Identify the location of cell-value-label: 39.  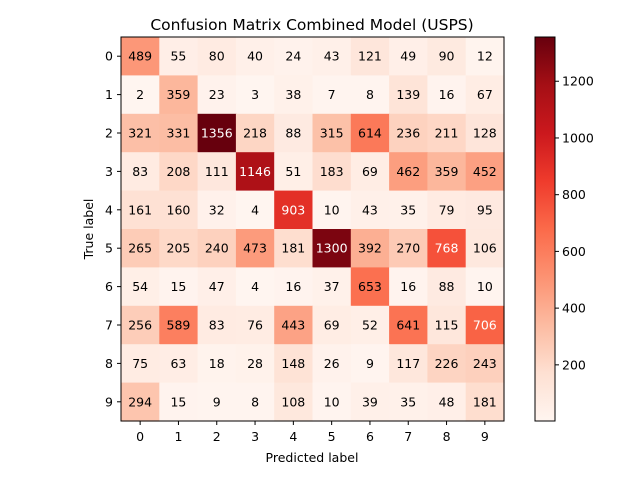
(370, 401).